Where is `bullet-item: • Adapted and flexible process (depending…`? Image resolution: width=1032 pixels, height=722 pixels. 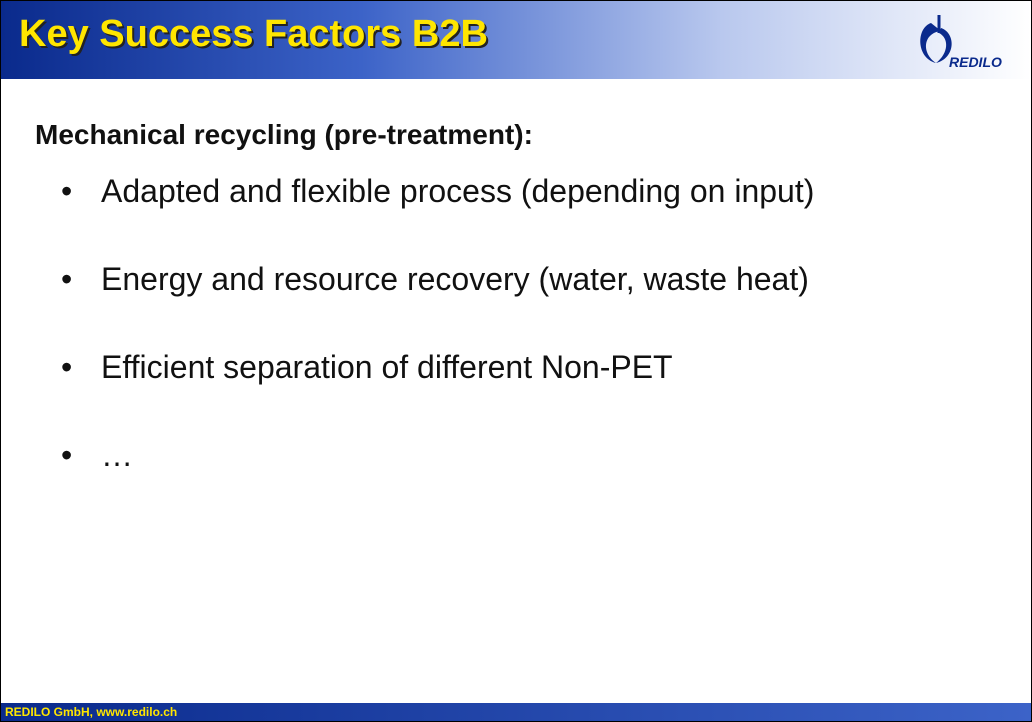
bullet-item: • Adapted and flexible process (depending… is located at coordinates (437, 205).